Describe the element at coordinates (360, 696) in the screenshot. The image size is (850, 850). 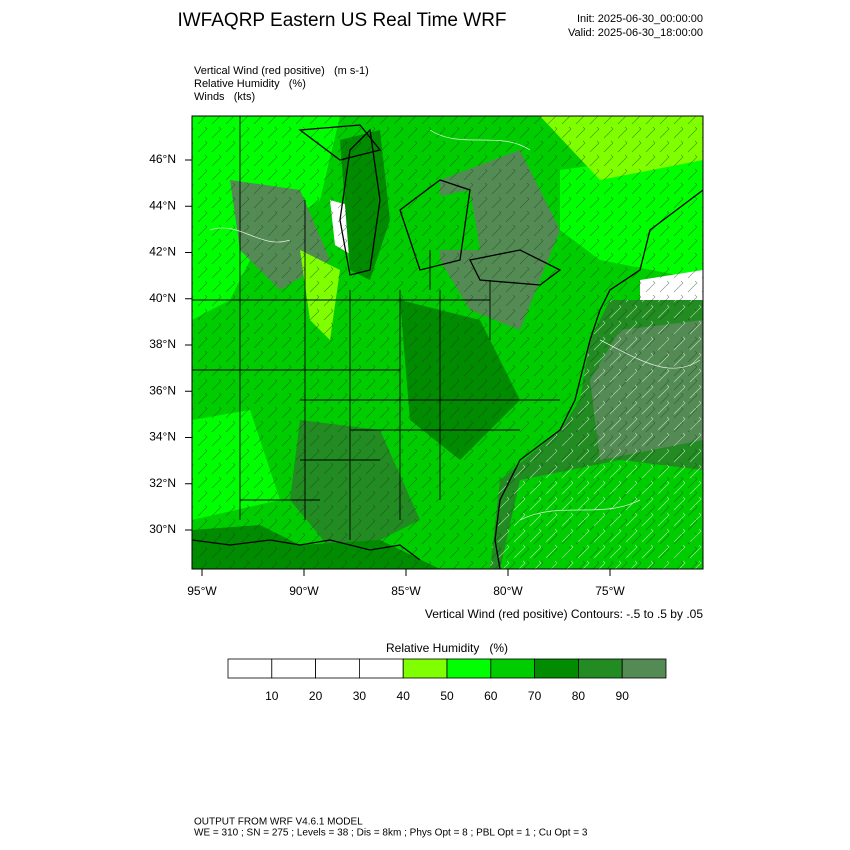
I see `colorbar-tick-label: 30` at that location.